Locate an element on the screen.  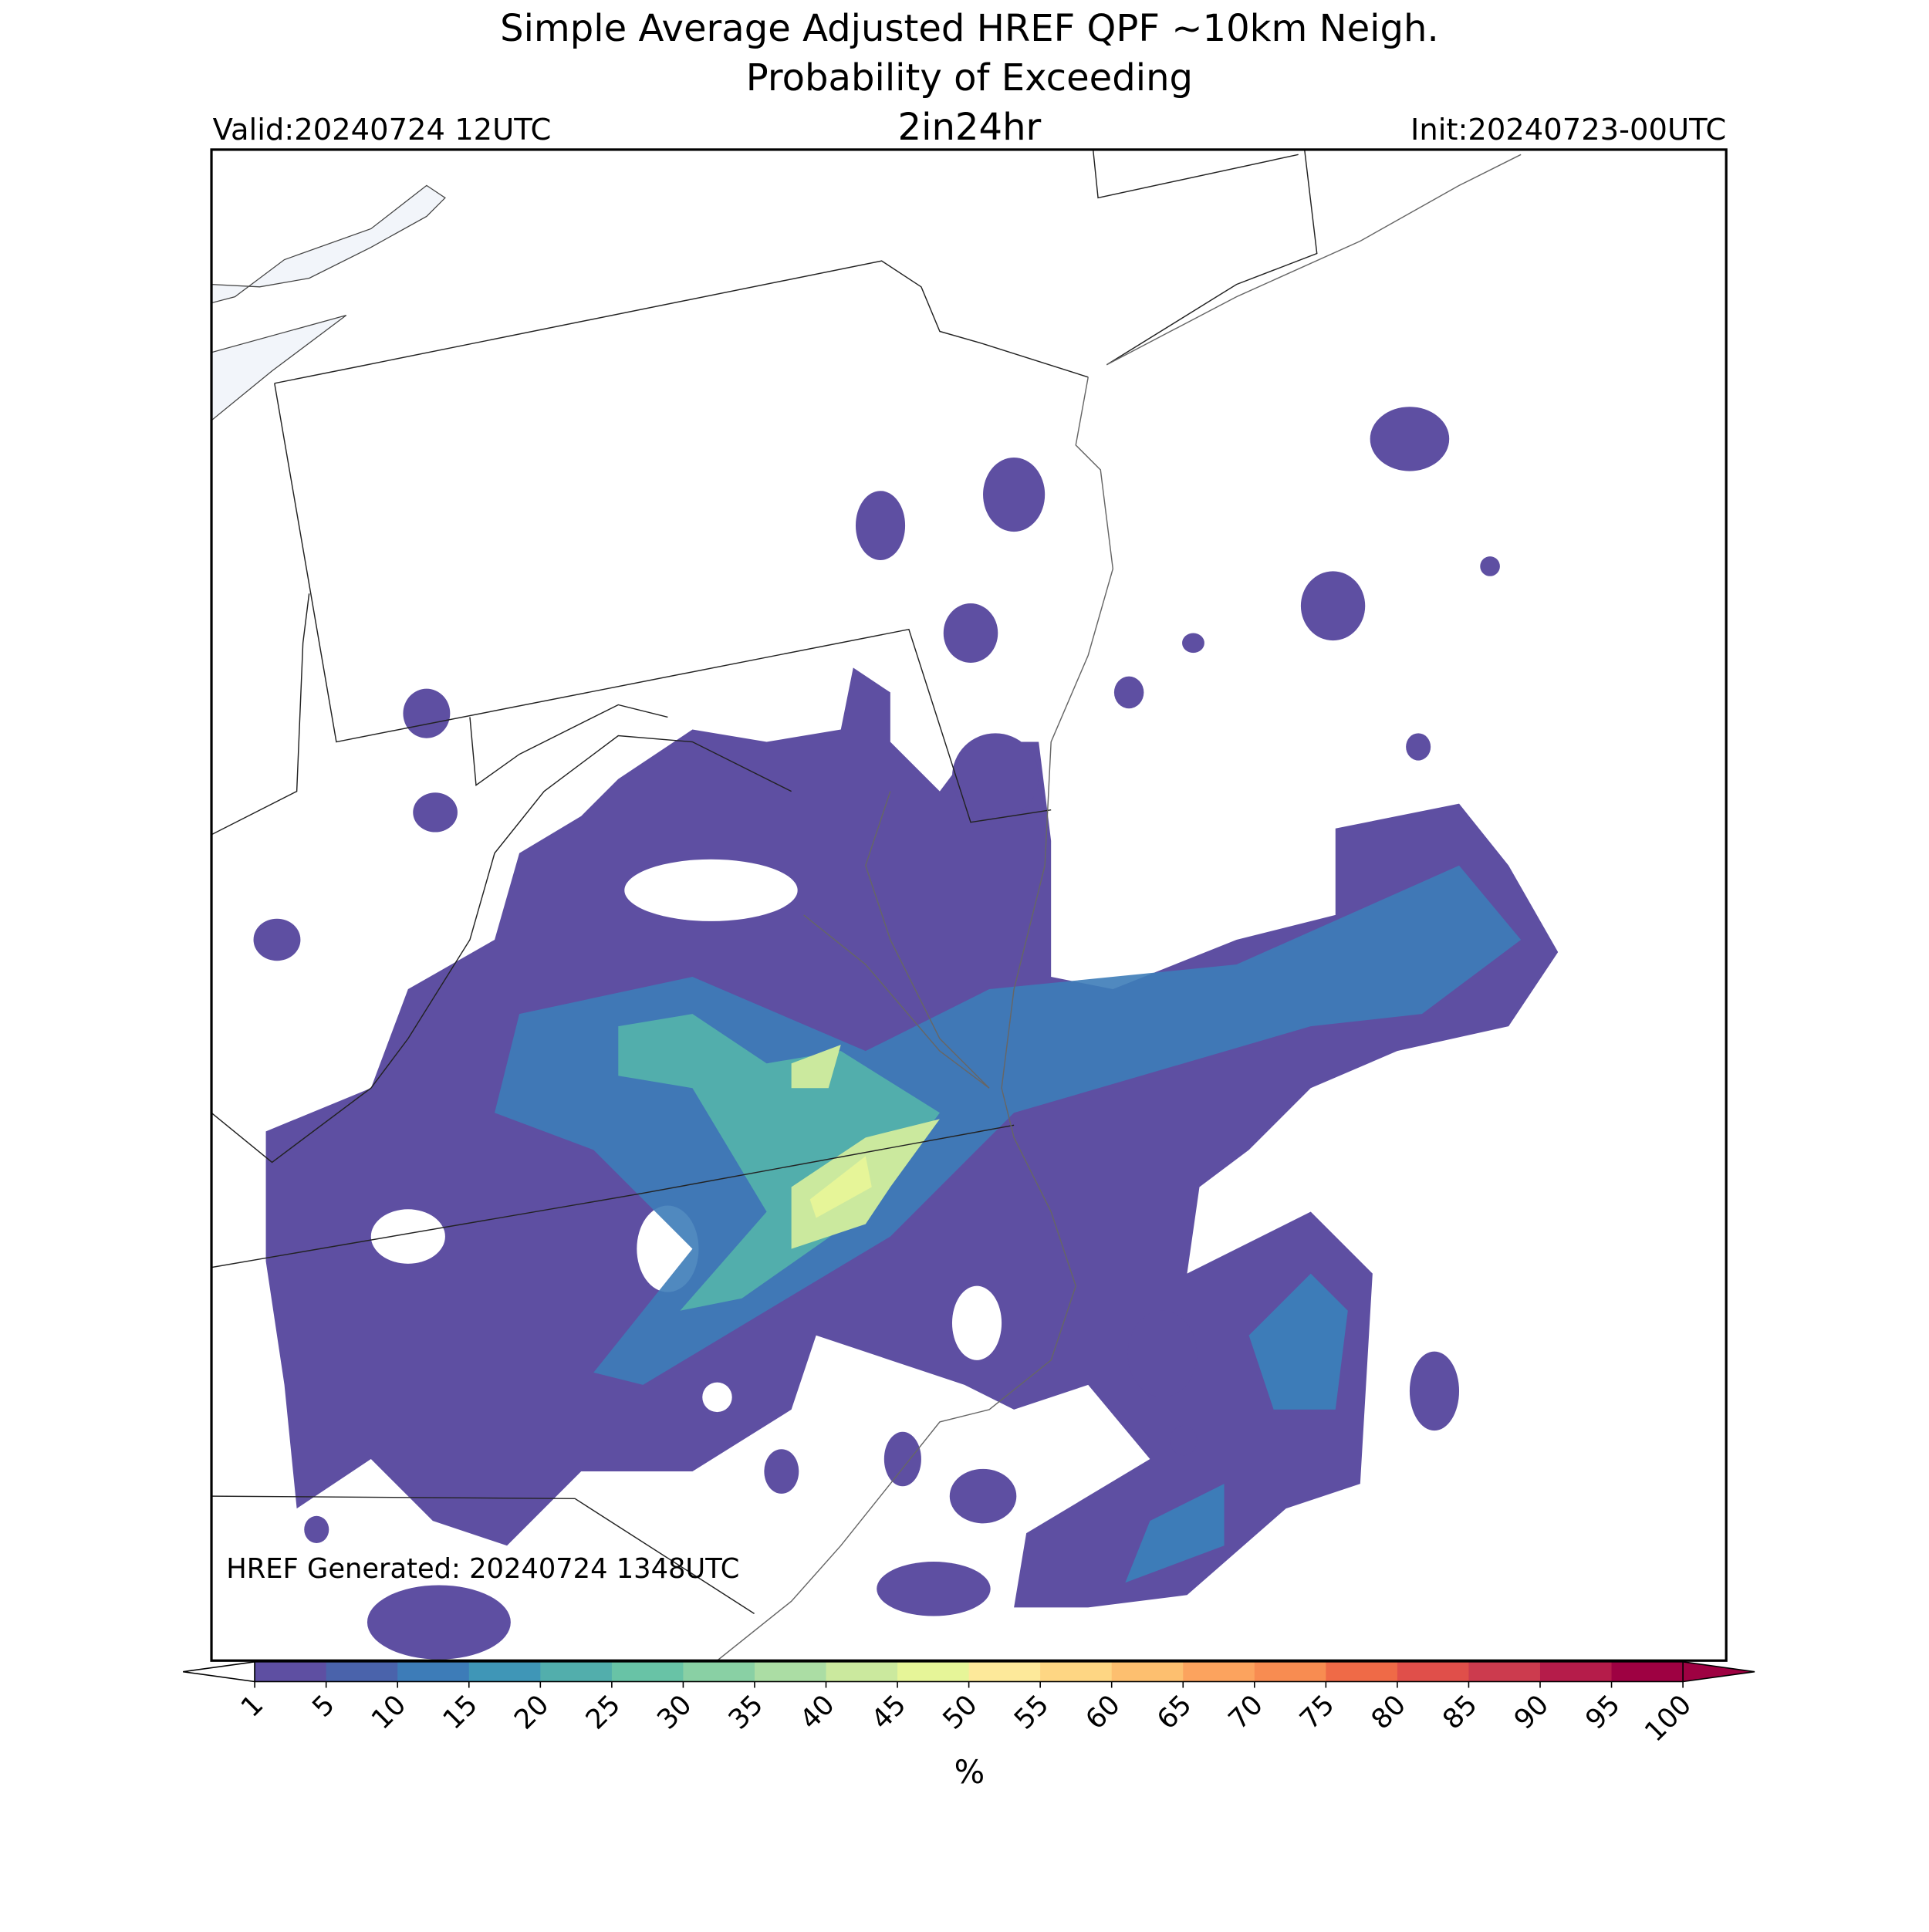
colorbar-tick-label: 10 is located at coordinates (389, 1712).